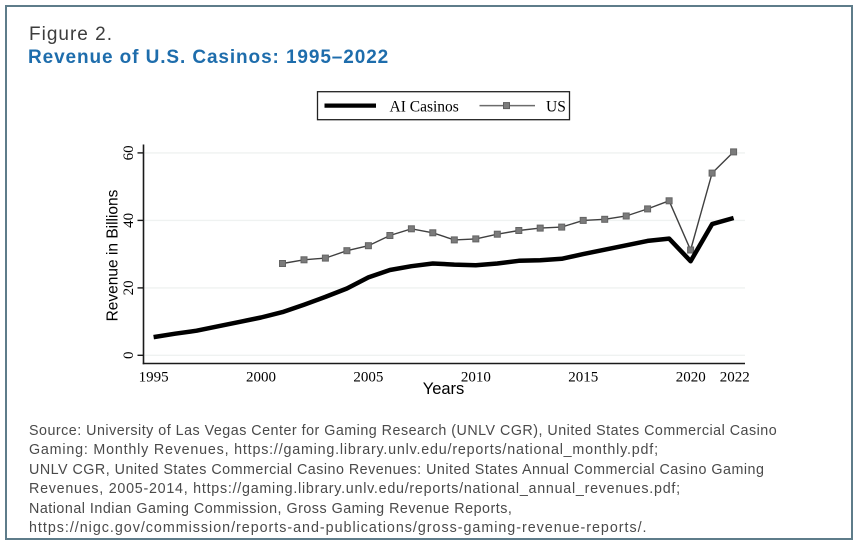 The height and width of the screenshot is (546, 858). I want to click on svg-text: 20, so click(129, 287).